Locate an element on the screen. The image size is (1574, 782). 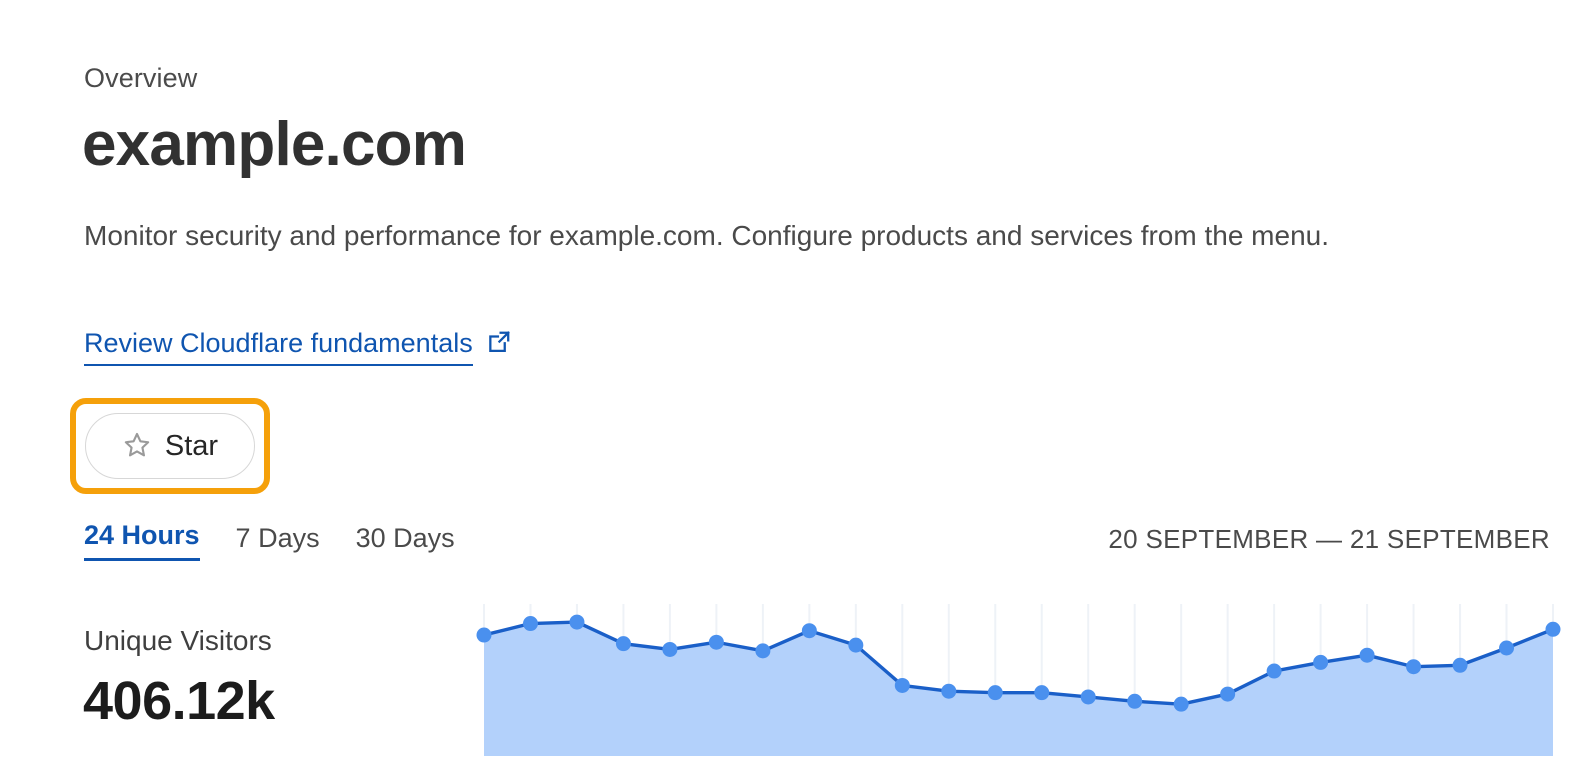
external-link-icon is located at coordinates (499, 344).